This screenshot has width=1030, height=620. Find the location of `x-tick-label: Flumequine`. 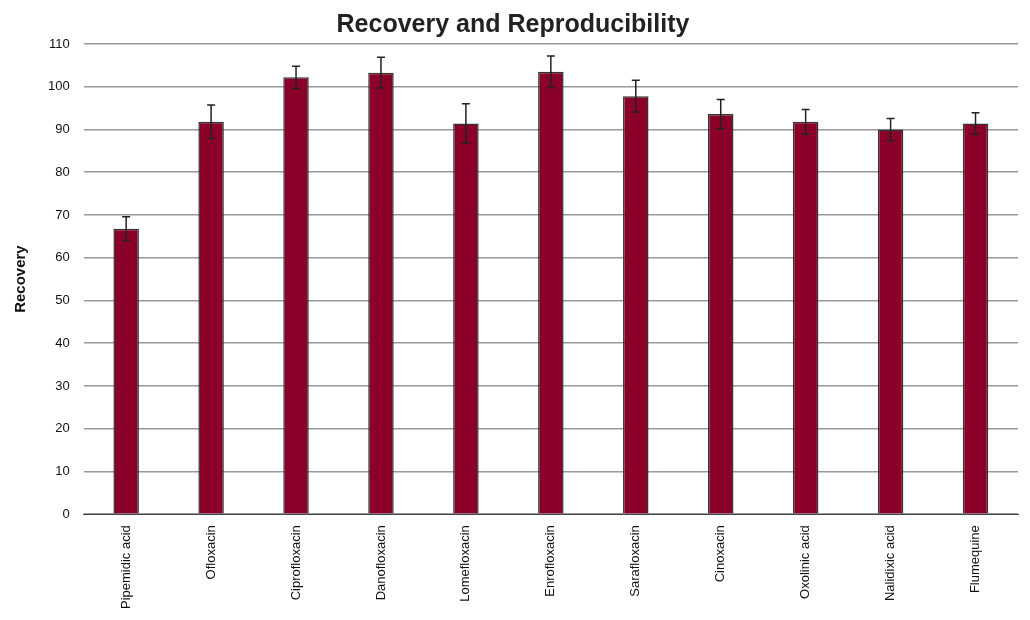

x-tick-label: Flumequine is located at coordinates (975, 559).